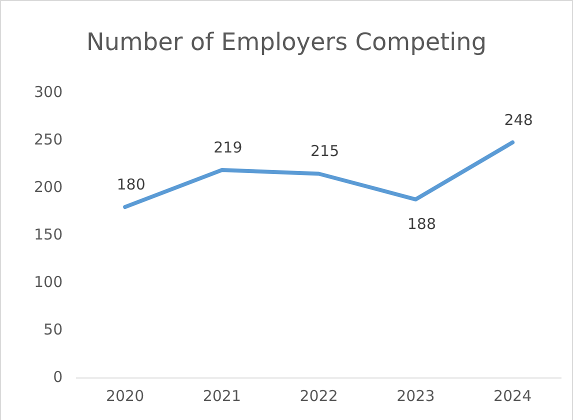 The width and height of the screenshot is (573, 420). I want to click on y-tick-label: 0, so click(58, 377).